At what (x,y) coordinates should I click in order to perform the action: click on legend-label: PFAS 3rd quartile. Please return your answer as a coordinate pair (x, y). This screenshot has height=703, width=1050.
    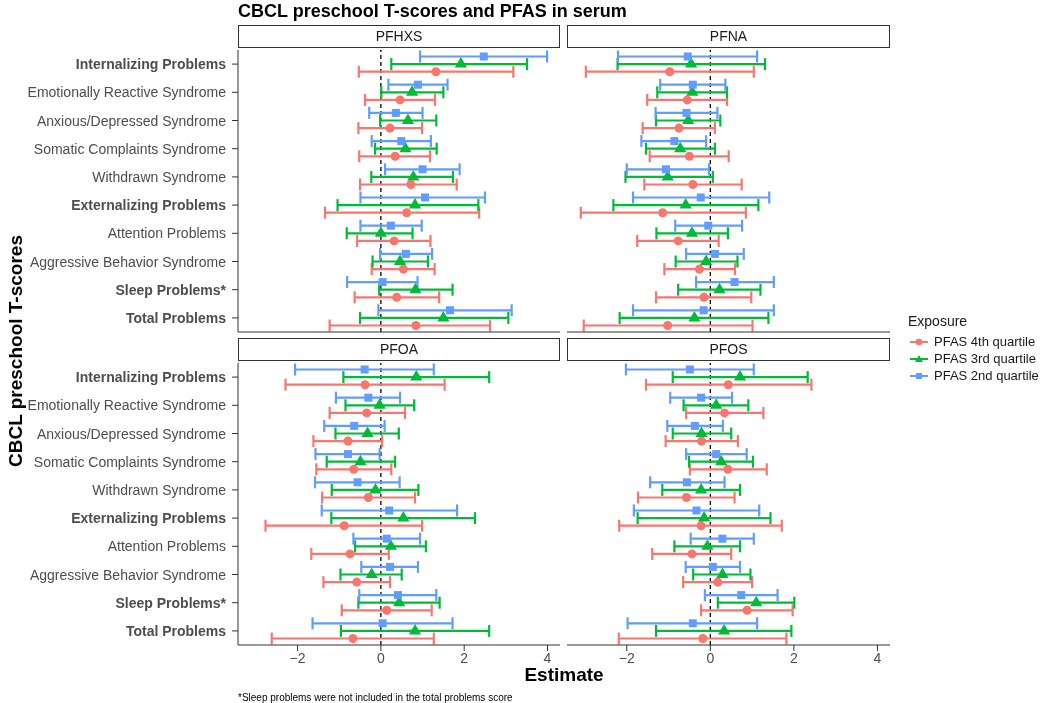
    Looking at the image, I should click on (985, 358).